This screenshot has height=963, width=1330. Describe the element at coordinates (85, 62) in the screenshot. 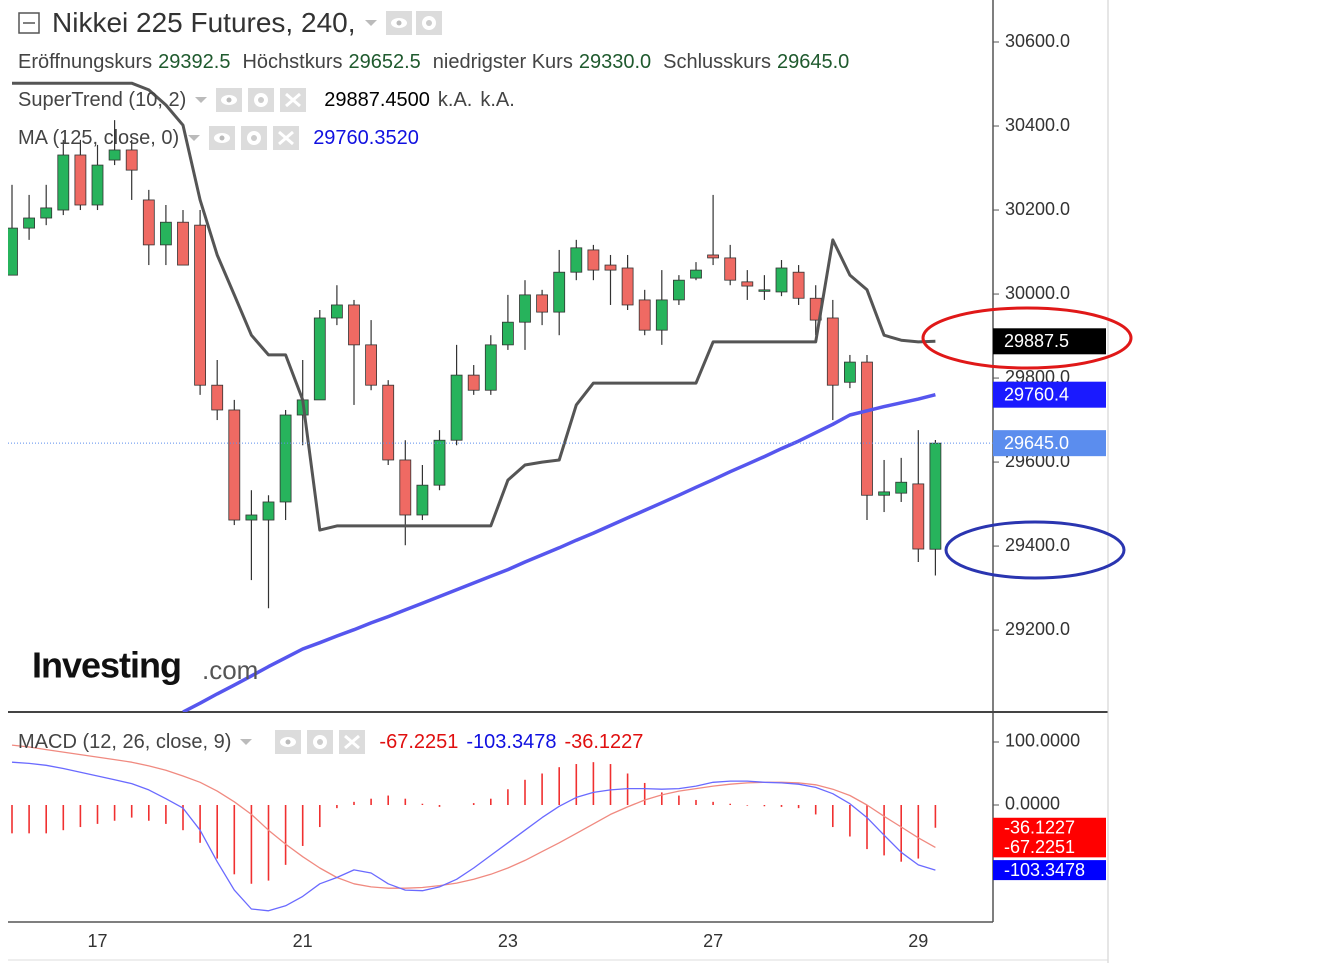

I see `ohlc-label: Eröffnungskurs` at that location.